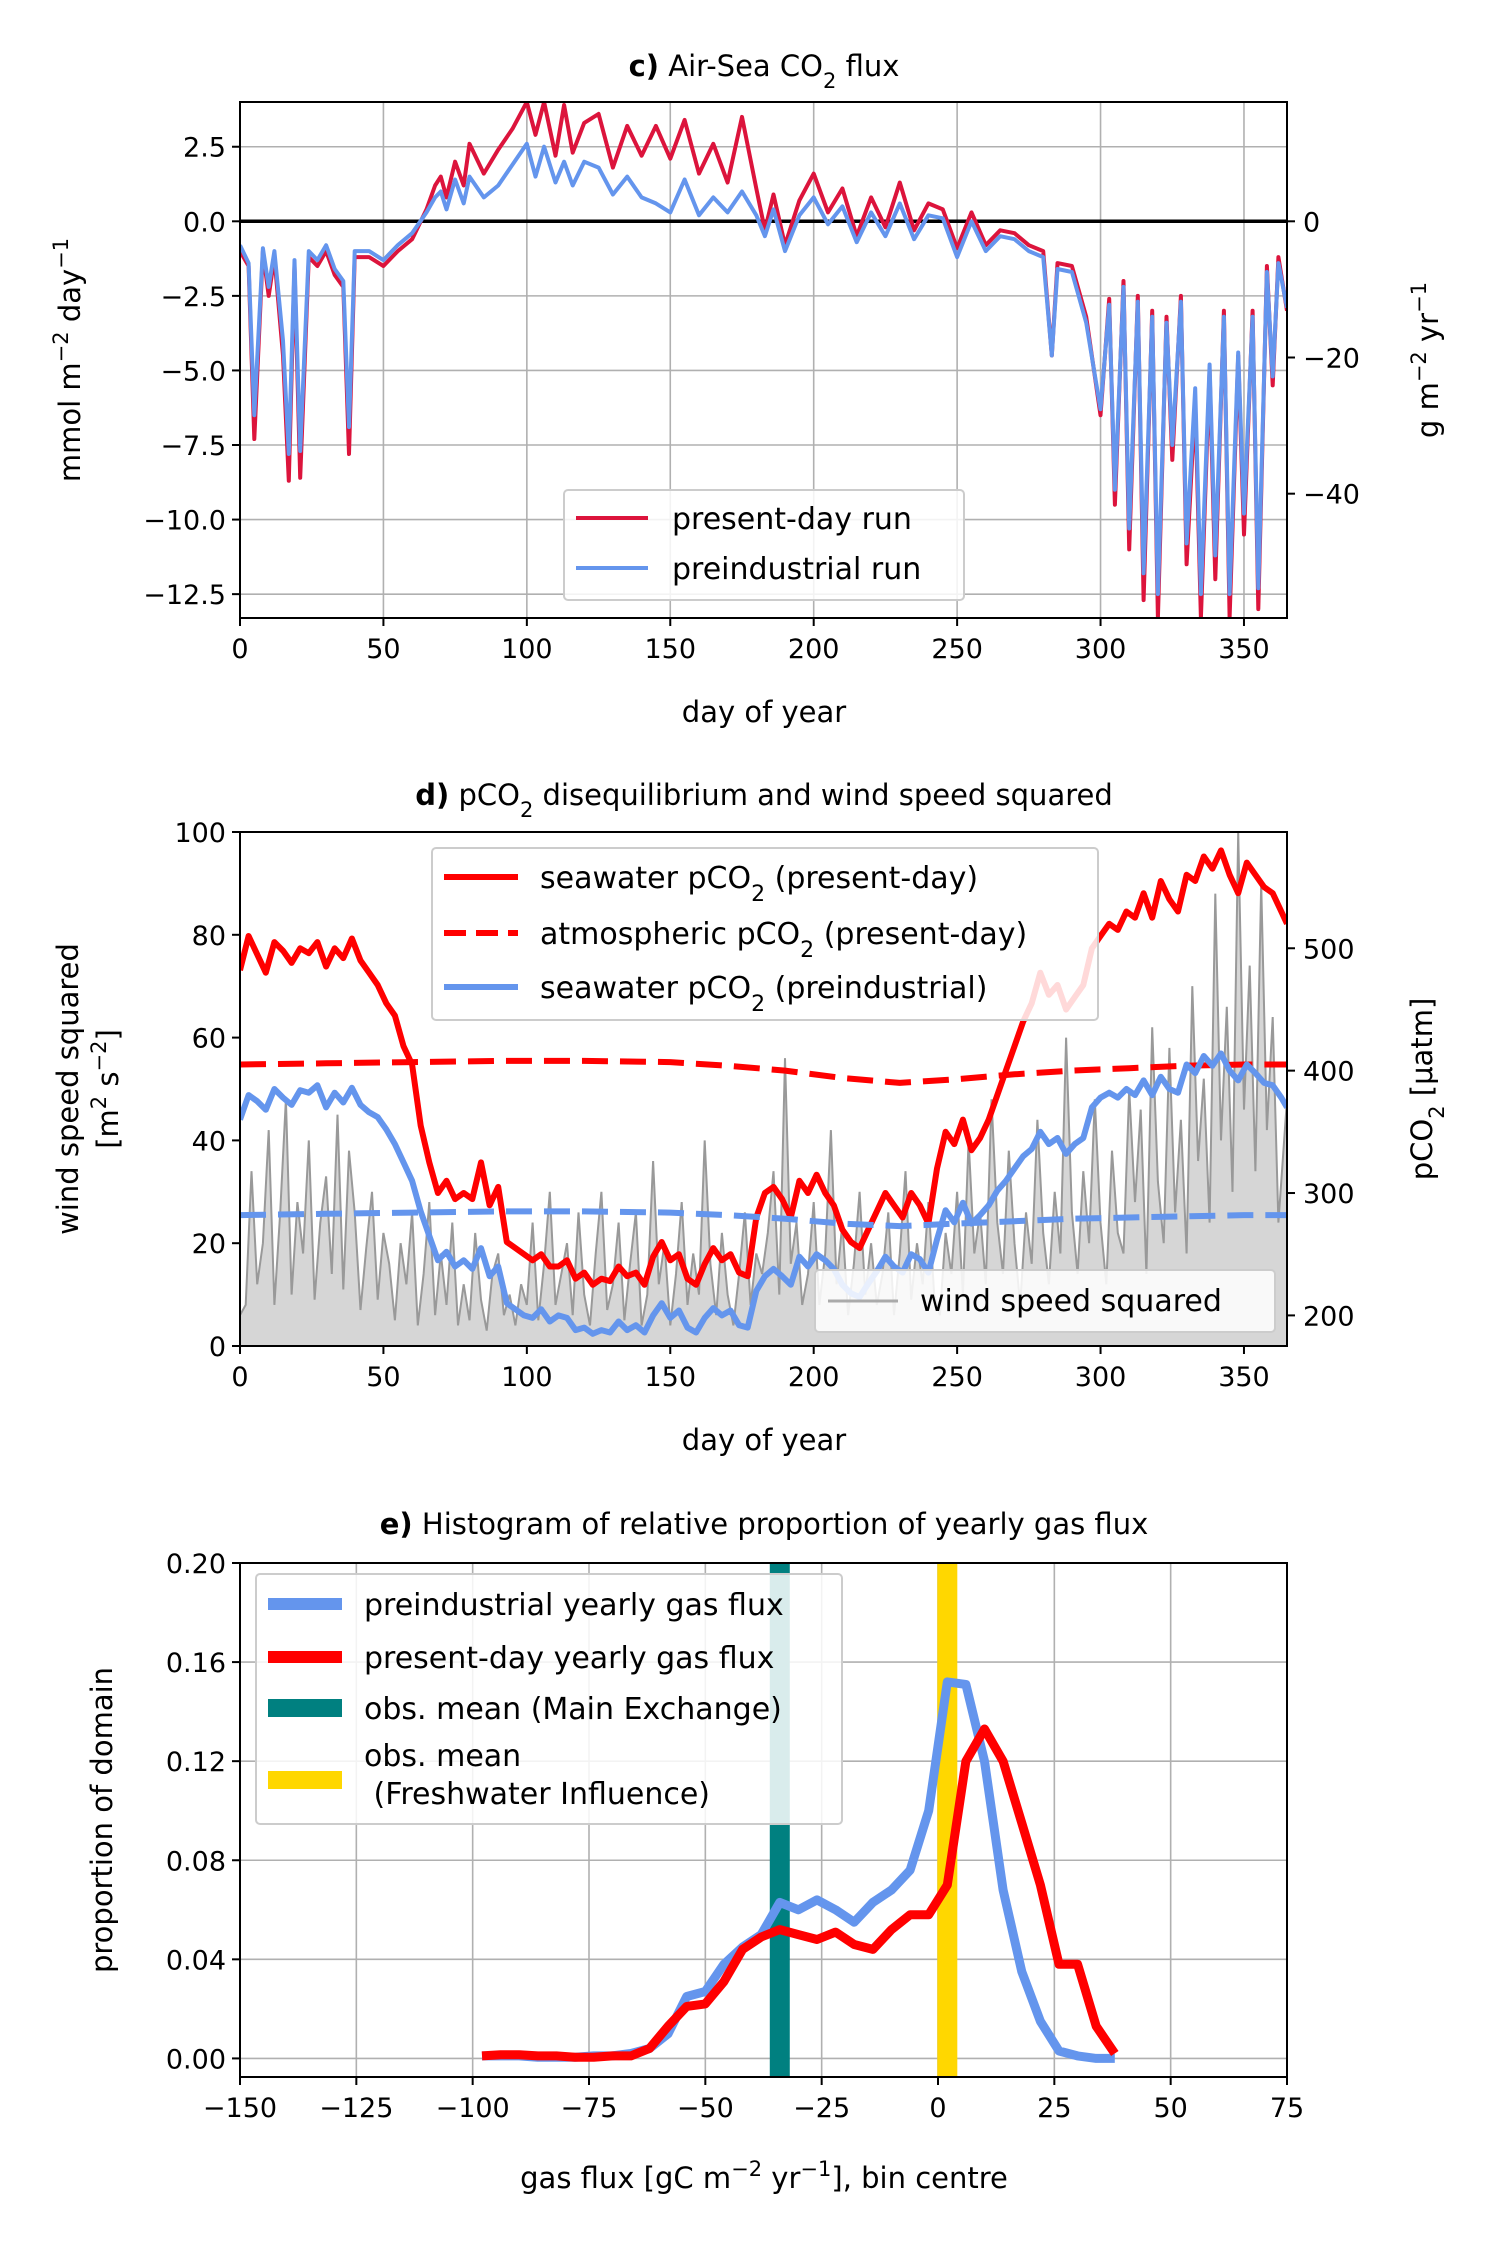 This screenshot has height=2244, width=1494. Describe the element at coordinates (196, 1762) in the screenshot. I see `panel-e-y-tick-label: 0.12` at that location.